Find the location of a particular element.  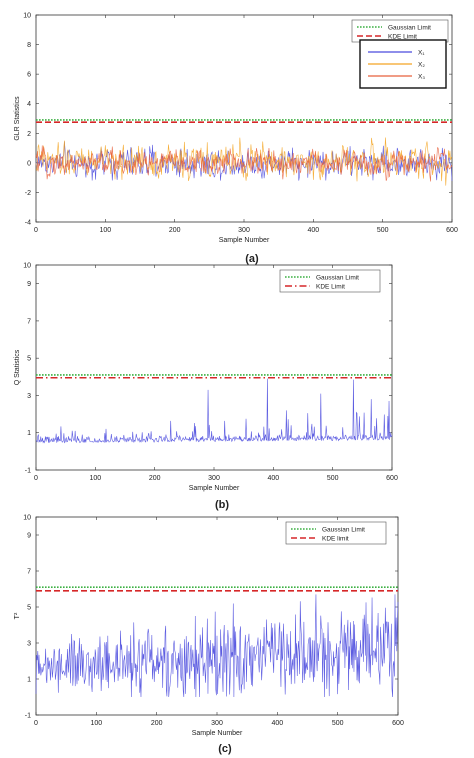

y-tick-label: 8 is located at coordinates (29, 45).